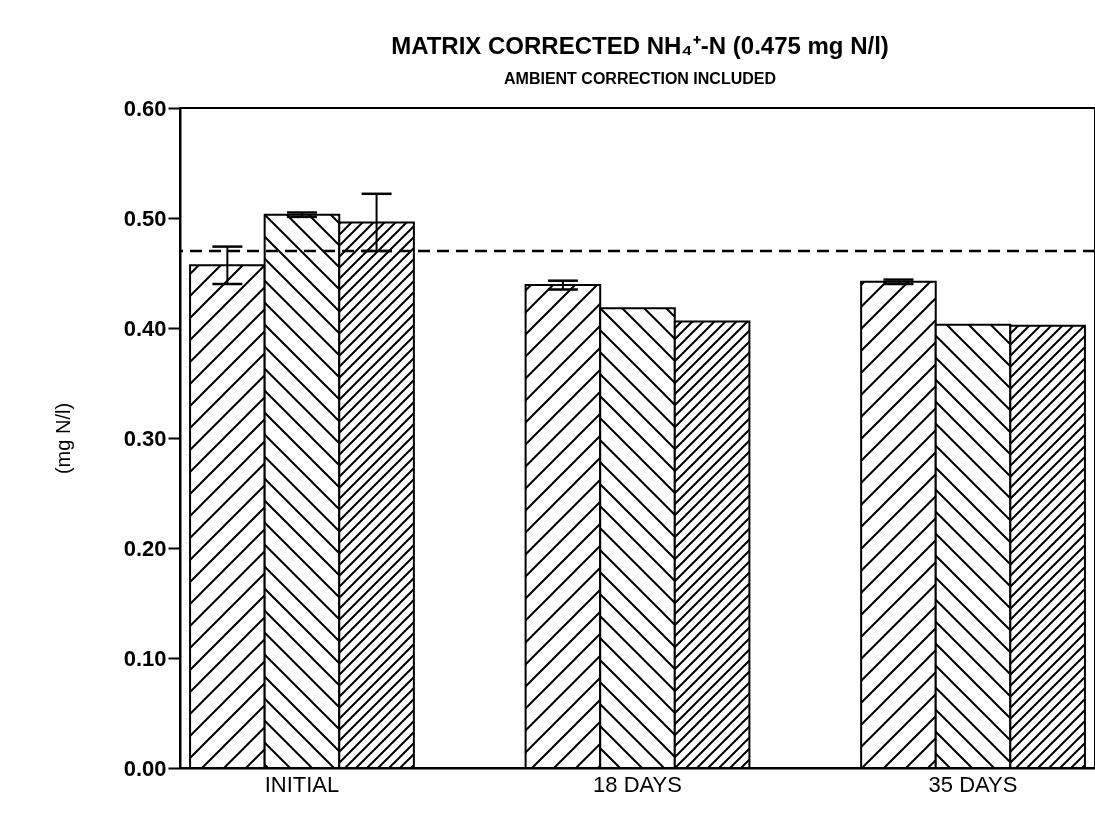  I want to click on y-axis-title: (mg N/l), so click(62, 438).